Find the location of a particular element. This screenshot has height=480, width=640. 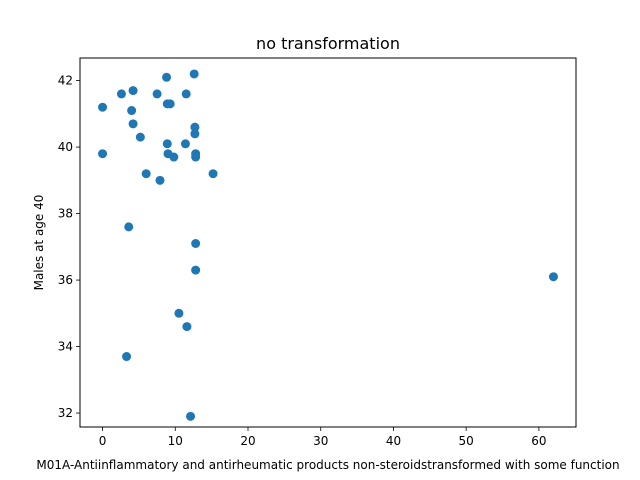

x-tick-label: 40 is located at coordinates (393, 441).